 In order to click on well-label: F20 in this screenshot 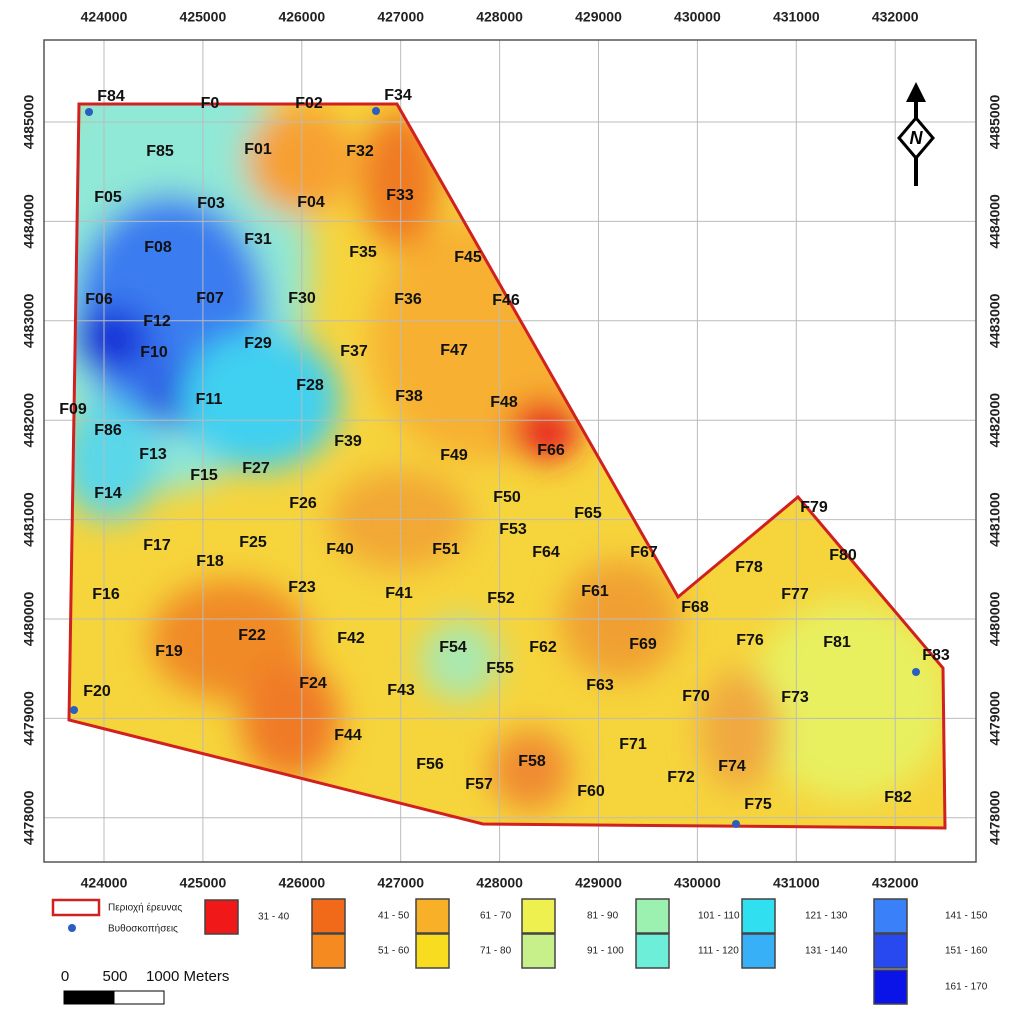, I will do `click(97, 691)`.